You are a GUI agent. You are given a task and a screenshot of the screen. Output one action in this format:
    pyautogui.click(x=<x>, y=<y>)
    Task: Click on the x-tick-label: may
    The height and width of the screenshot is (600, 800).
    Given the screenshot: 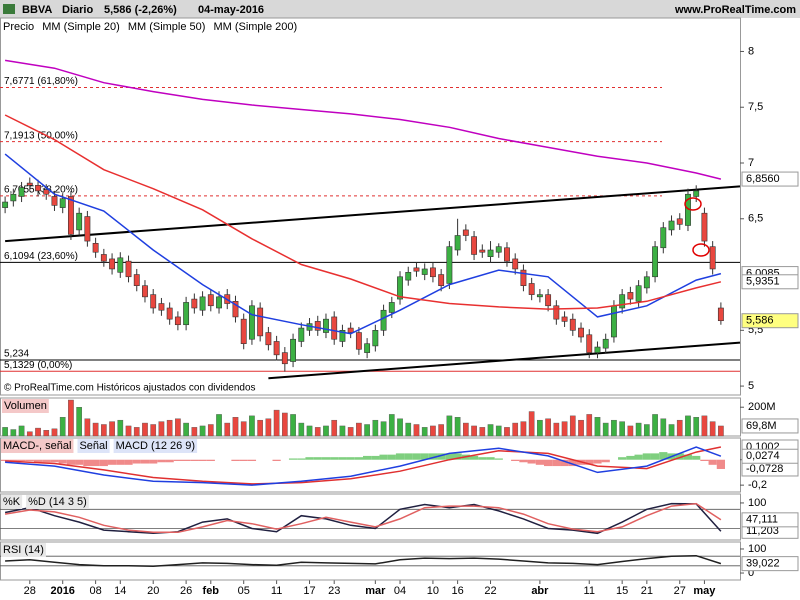 What is the action you would take?
    pyautogui.click(x=704, y=591)
    